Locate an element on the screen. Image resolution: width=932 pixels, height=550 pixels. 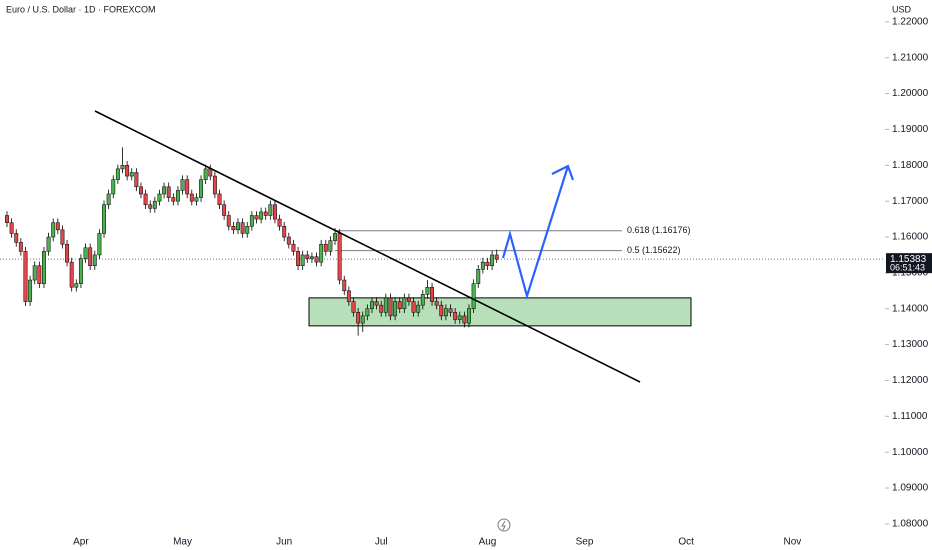
y-tick-label: 1.13000 is located at coordinates (910, 344).